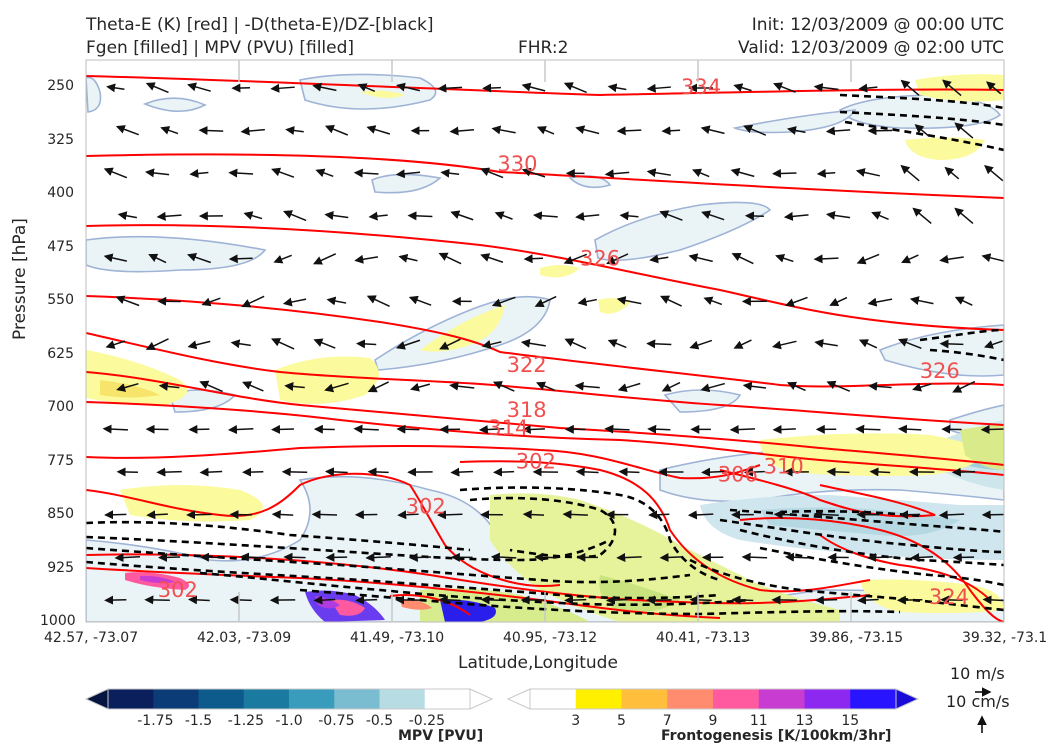 The image size is (1050, 750). I want to click on colorbar-tick-label: 9, so click(713, 721).